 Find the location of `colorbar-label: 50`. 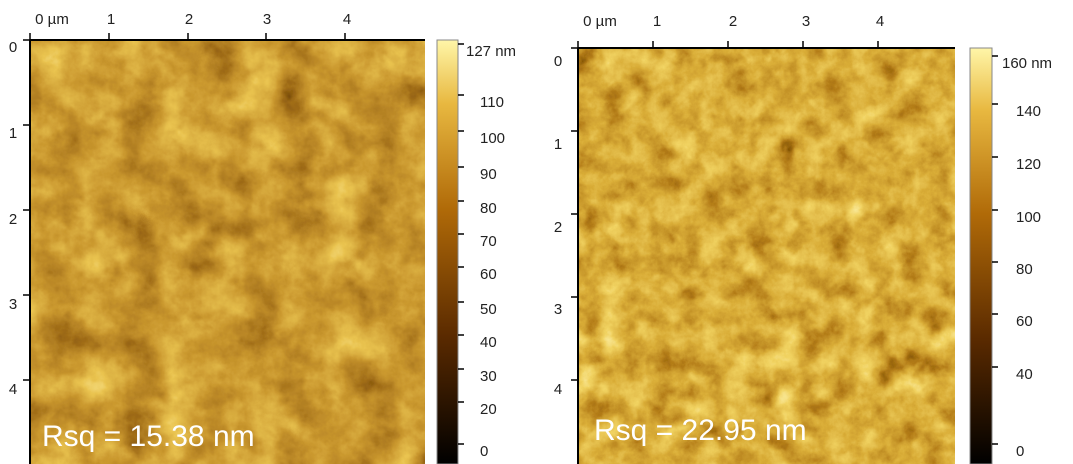

colorbar-label: 50 is located at coordinates (488, 309).